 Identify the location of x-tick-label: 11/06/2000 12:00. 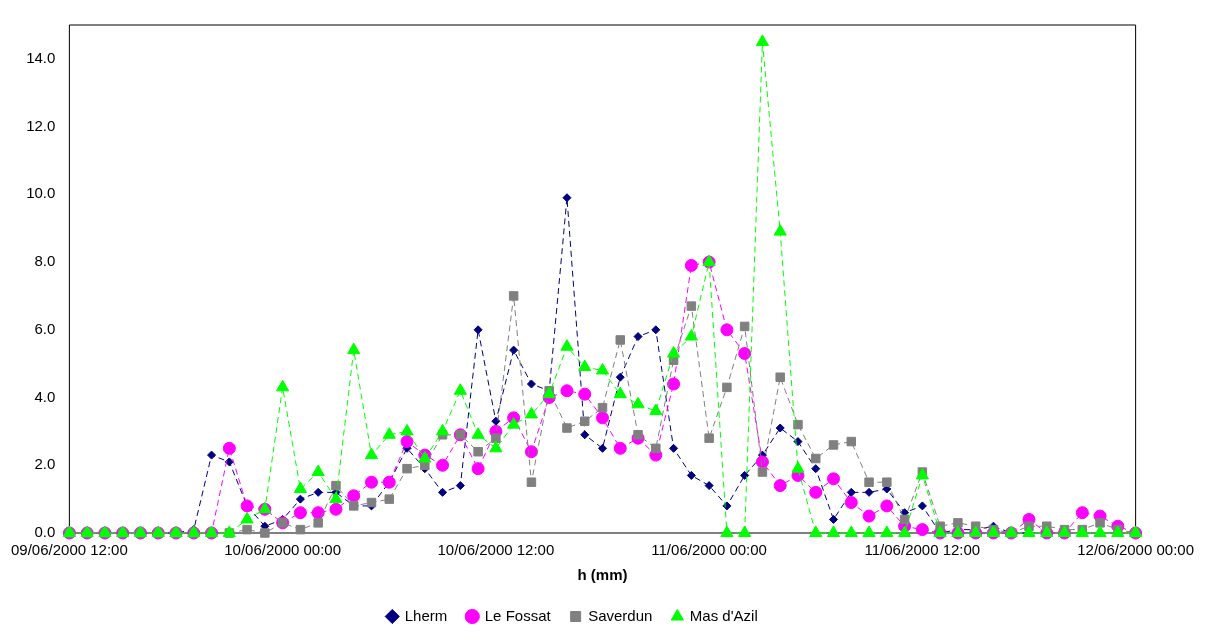
(922, 550).